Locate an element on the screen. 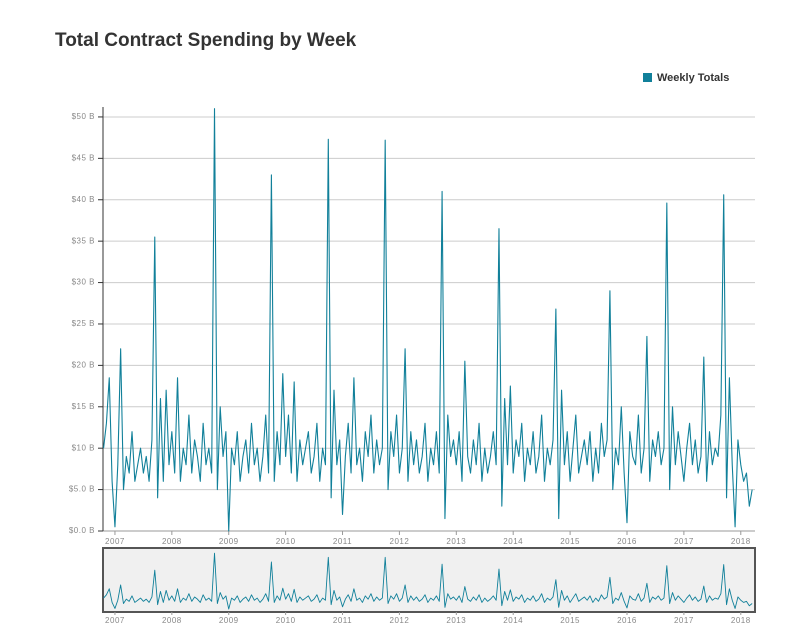 This screenshot has width=802, height=637. y-tick-label: $5.0 B is located at coordinates (82, 489).